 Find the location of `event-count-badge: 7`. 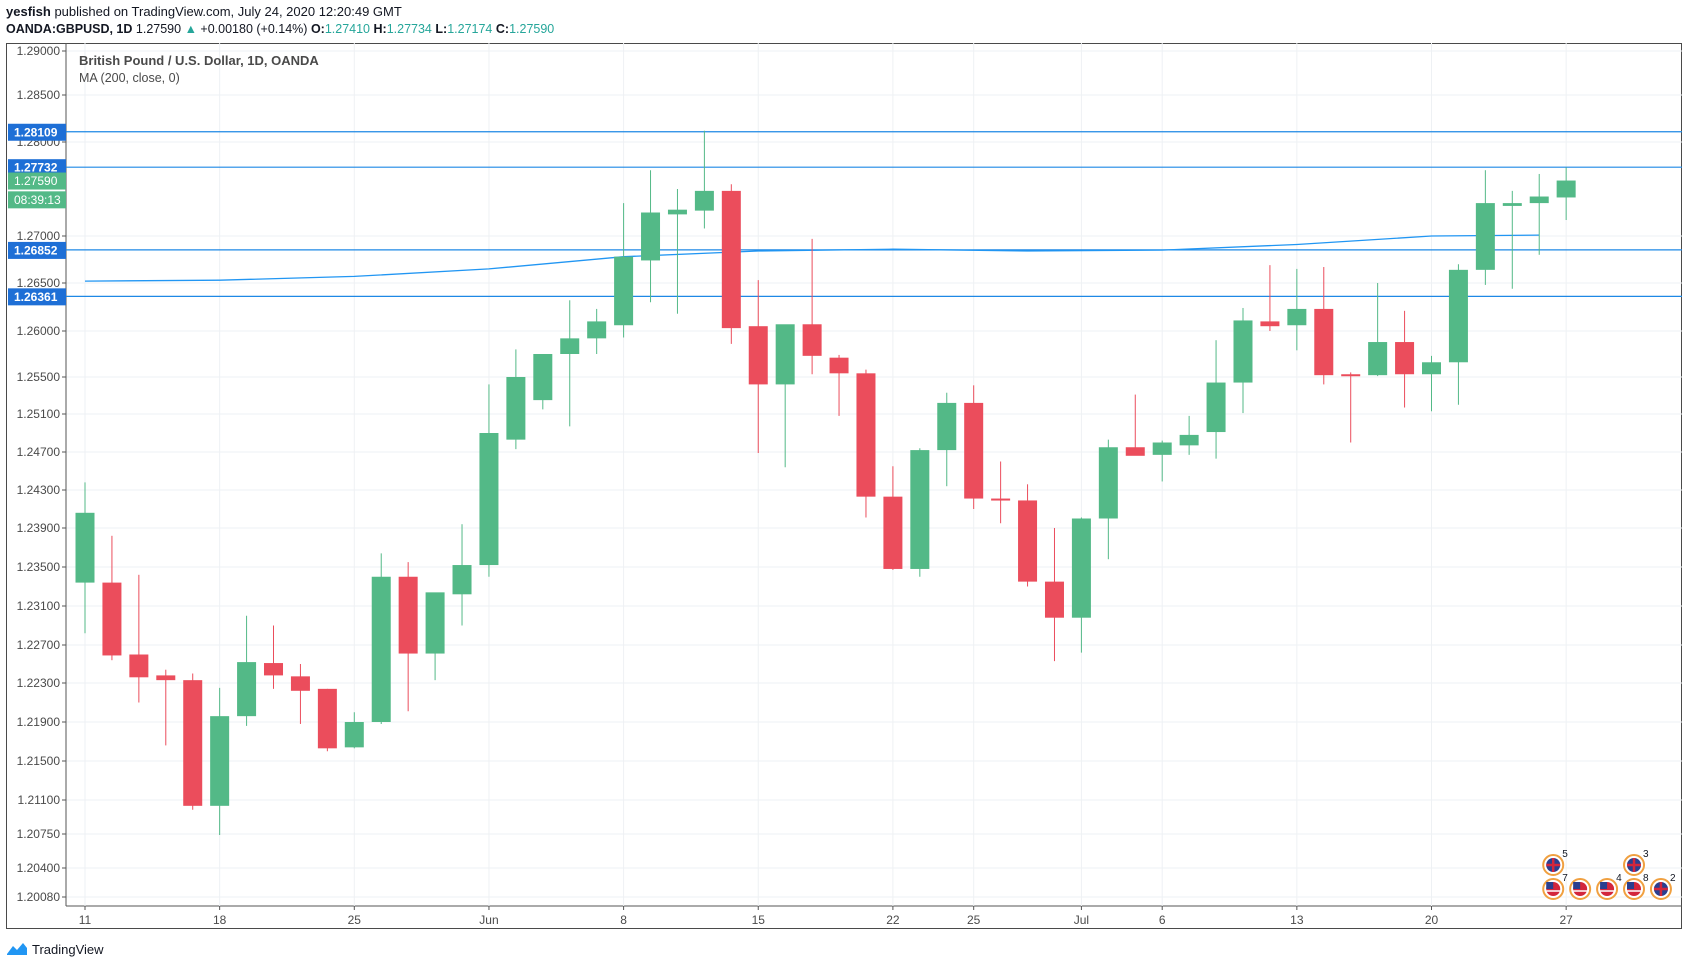

event-count-badge: 7 is located at coordinates (1565, 878).